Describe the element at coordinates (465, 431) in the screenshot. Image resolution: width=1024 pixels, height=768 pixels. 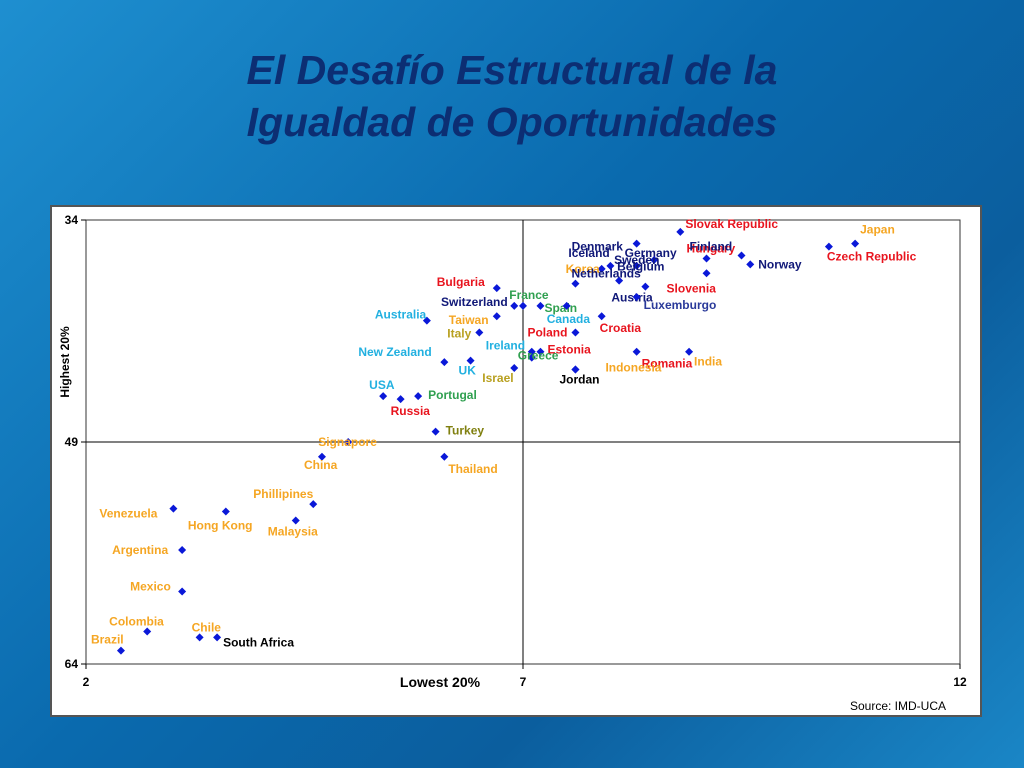
I see `data-point-label: Turkey` at that location.